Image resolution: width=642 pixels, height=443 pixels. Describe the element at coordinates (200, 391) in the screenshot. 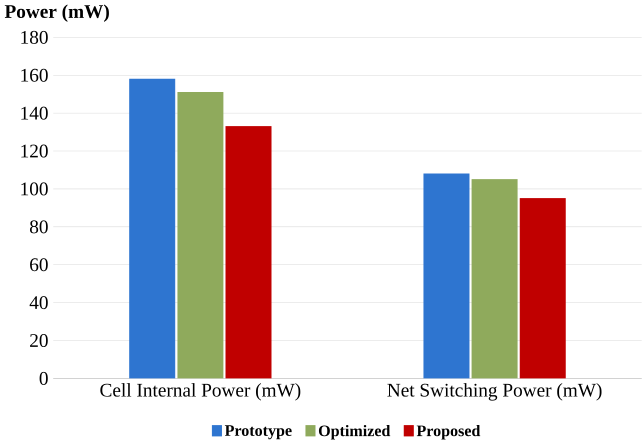

I see `x-tick-label: Cell Internal Power (mW)` at that location.